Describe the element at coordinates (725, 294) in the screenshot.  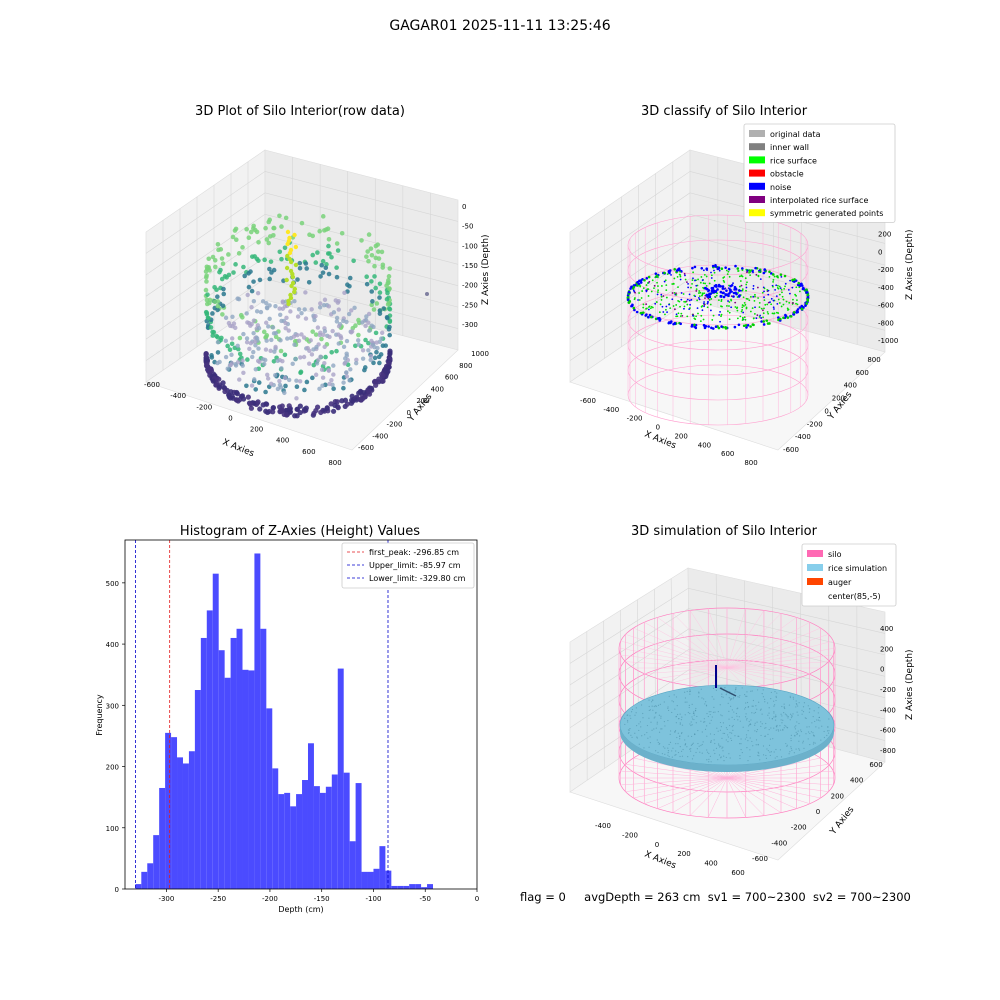
I see `noise-point` at that location.